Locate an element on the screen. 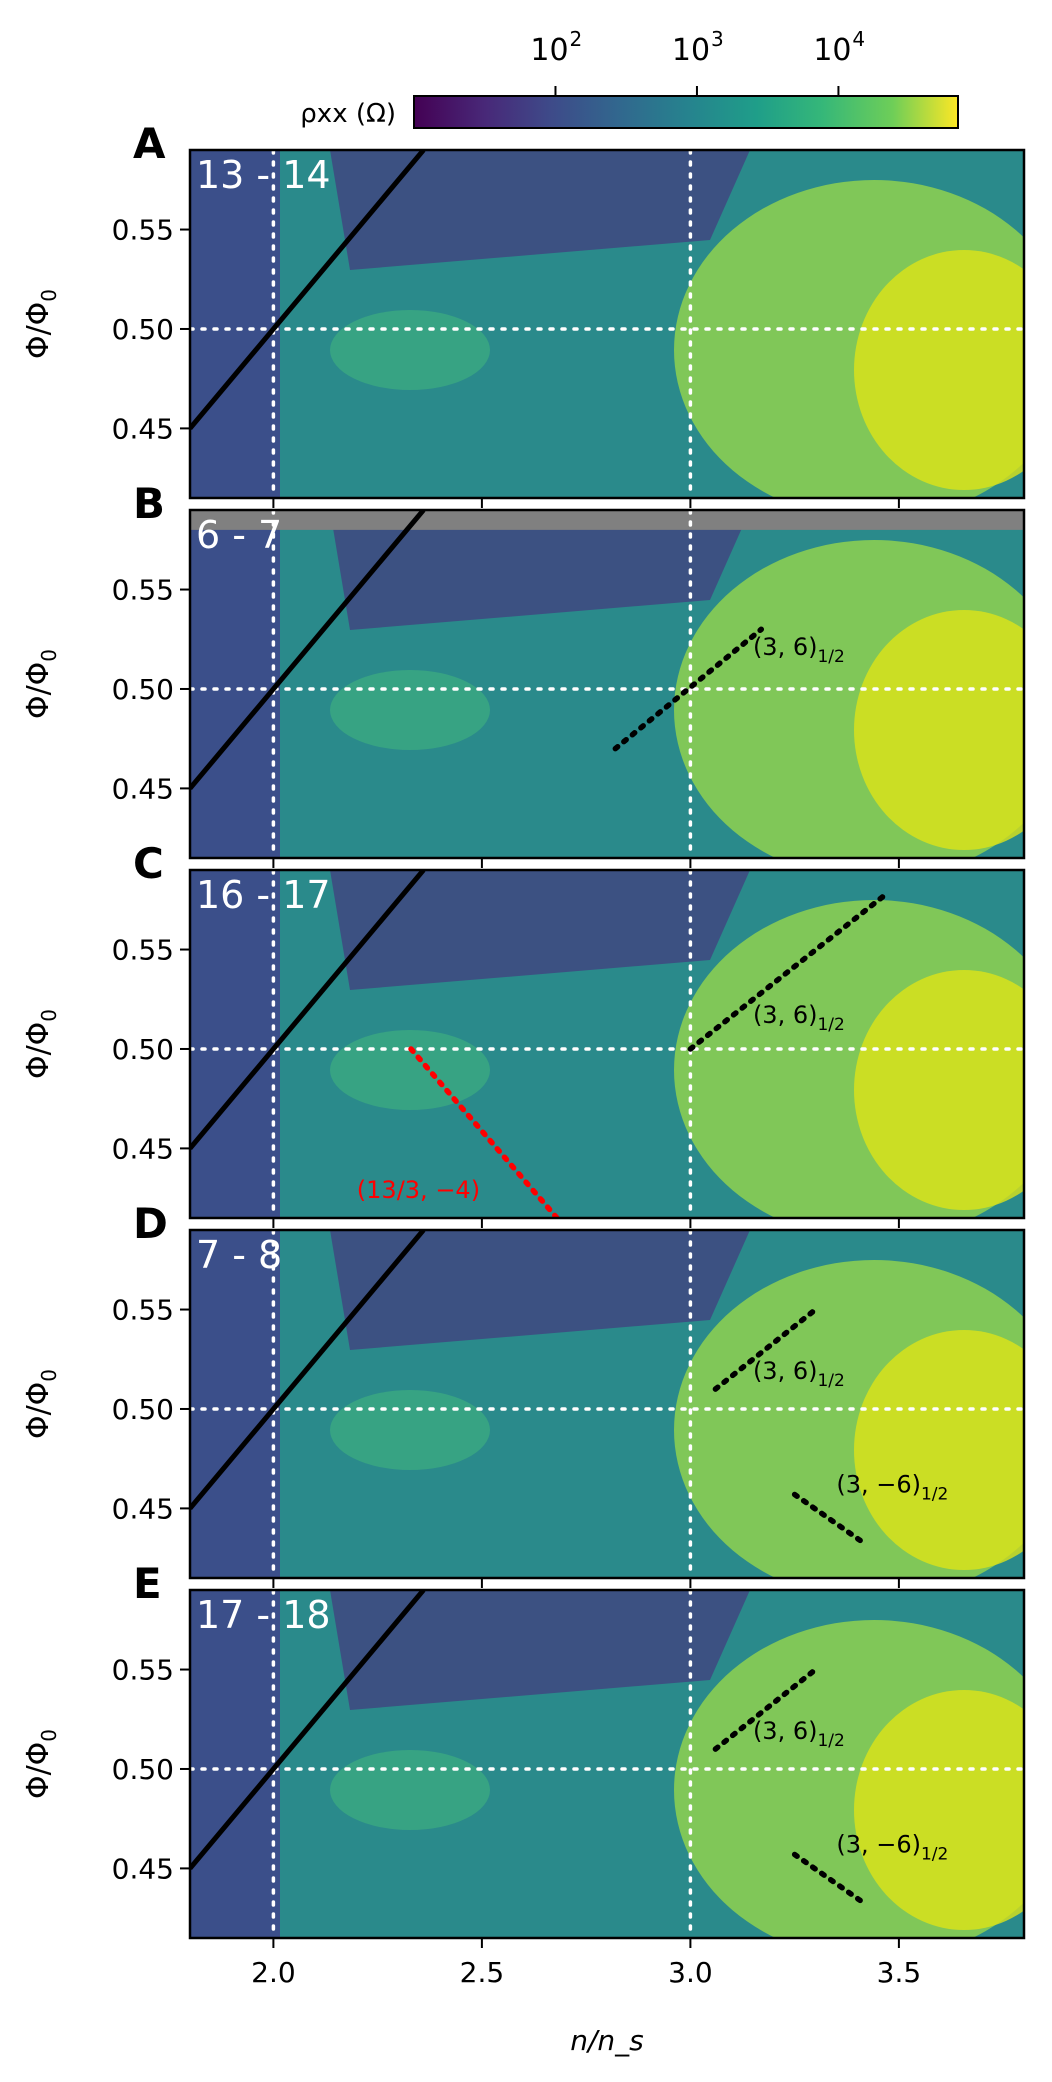 The width and height of the screenshot is (1052, 2082). line-annotation: (13/3, −4) is located at coordinates (418, 1190).